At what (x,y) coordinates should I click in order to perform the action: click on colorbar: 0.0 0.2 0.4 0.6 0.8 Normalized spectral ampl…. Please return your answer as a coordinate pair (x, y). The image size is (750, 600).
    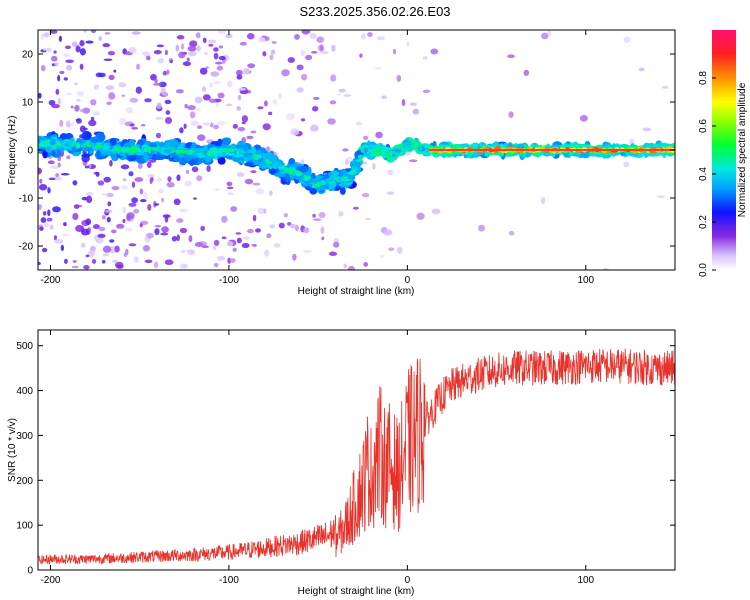
    Looking at the image, I should click on (723, 153).